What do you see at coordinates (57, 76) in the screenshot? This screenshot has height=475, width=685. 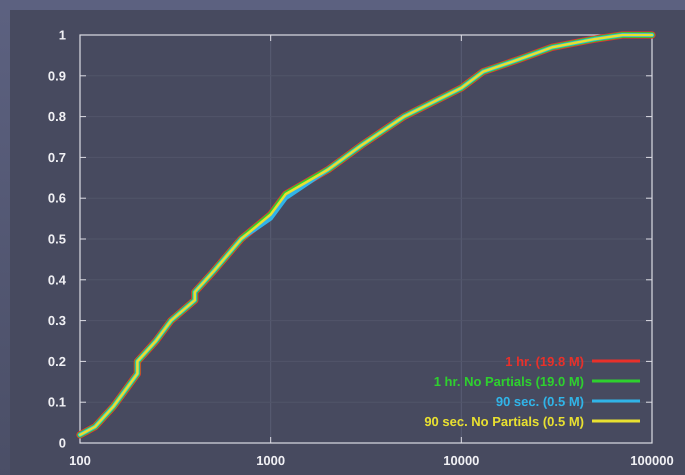 I see `y-tick-label: 0.9` at bounding box center [57, 76].